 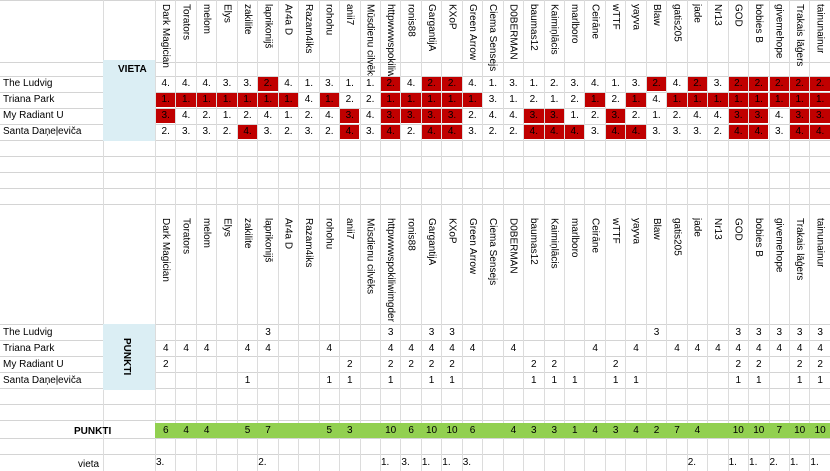 I want to click on column-header-top: Razam4iks, so click(x=309, y=29).